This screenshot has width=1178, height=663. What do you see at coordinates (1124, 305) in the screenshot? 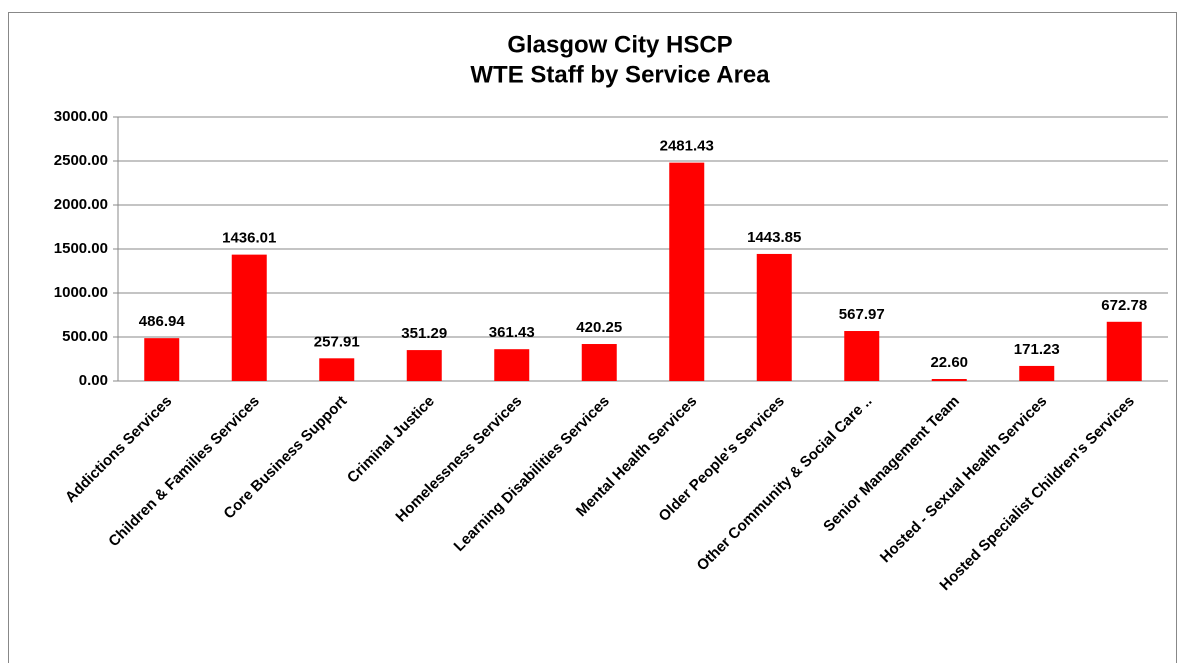
I see `data-label: 672.78` at bounding box center [1124, 305].